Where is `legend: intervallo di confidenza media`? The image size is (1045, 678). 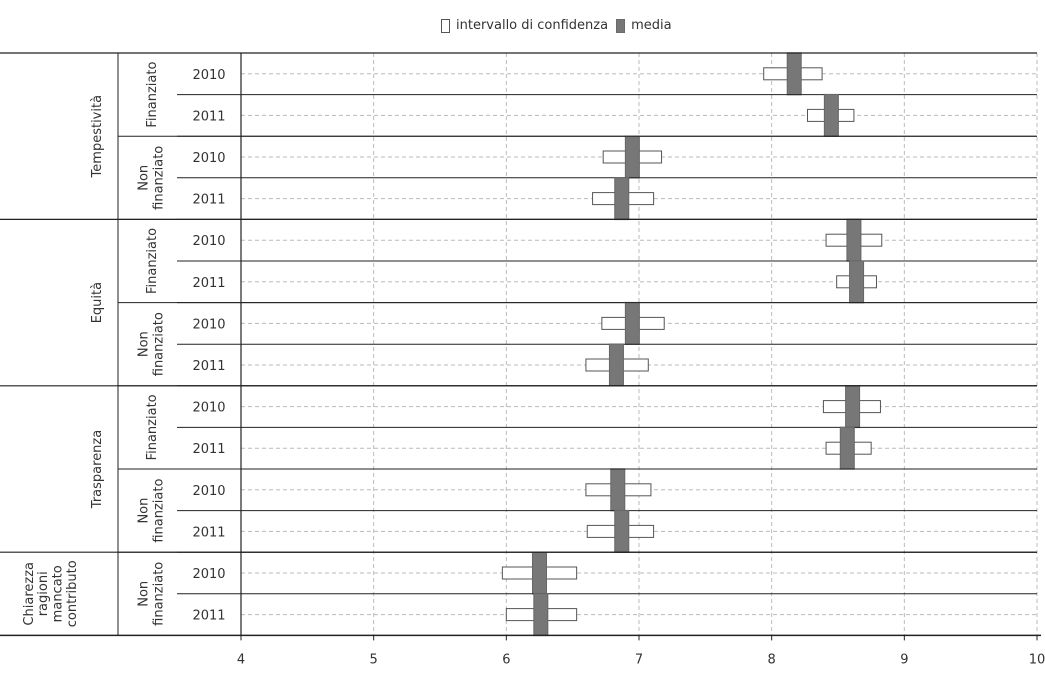 legend: intervallo di confidenza media is located at coordinates (556, 25).